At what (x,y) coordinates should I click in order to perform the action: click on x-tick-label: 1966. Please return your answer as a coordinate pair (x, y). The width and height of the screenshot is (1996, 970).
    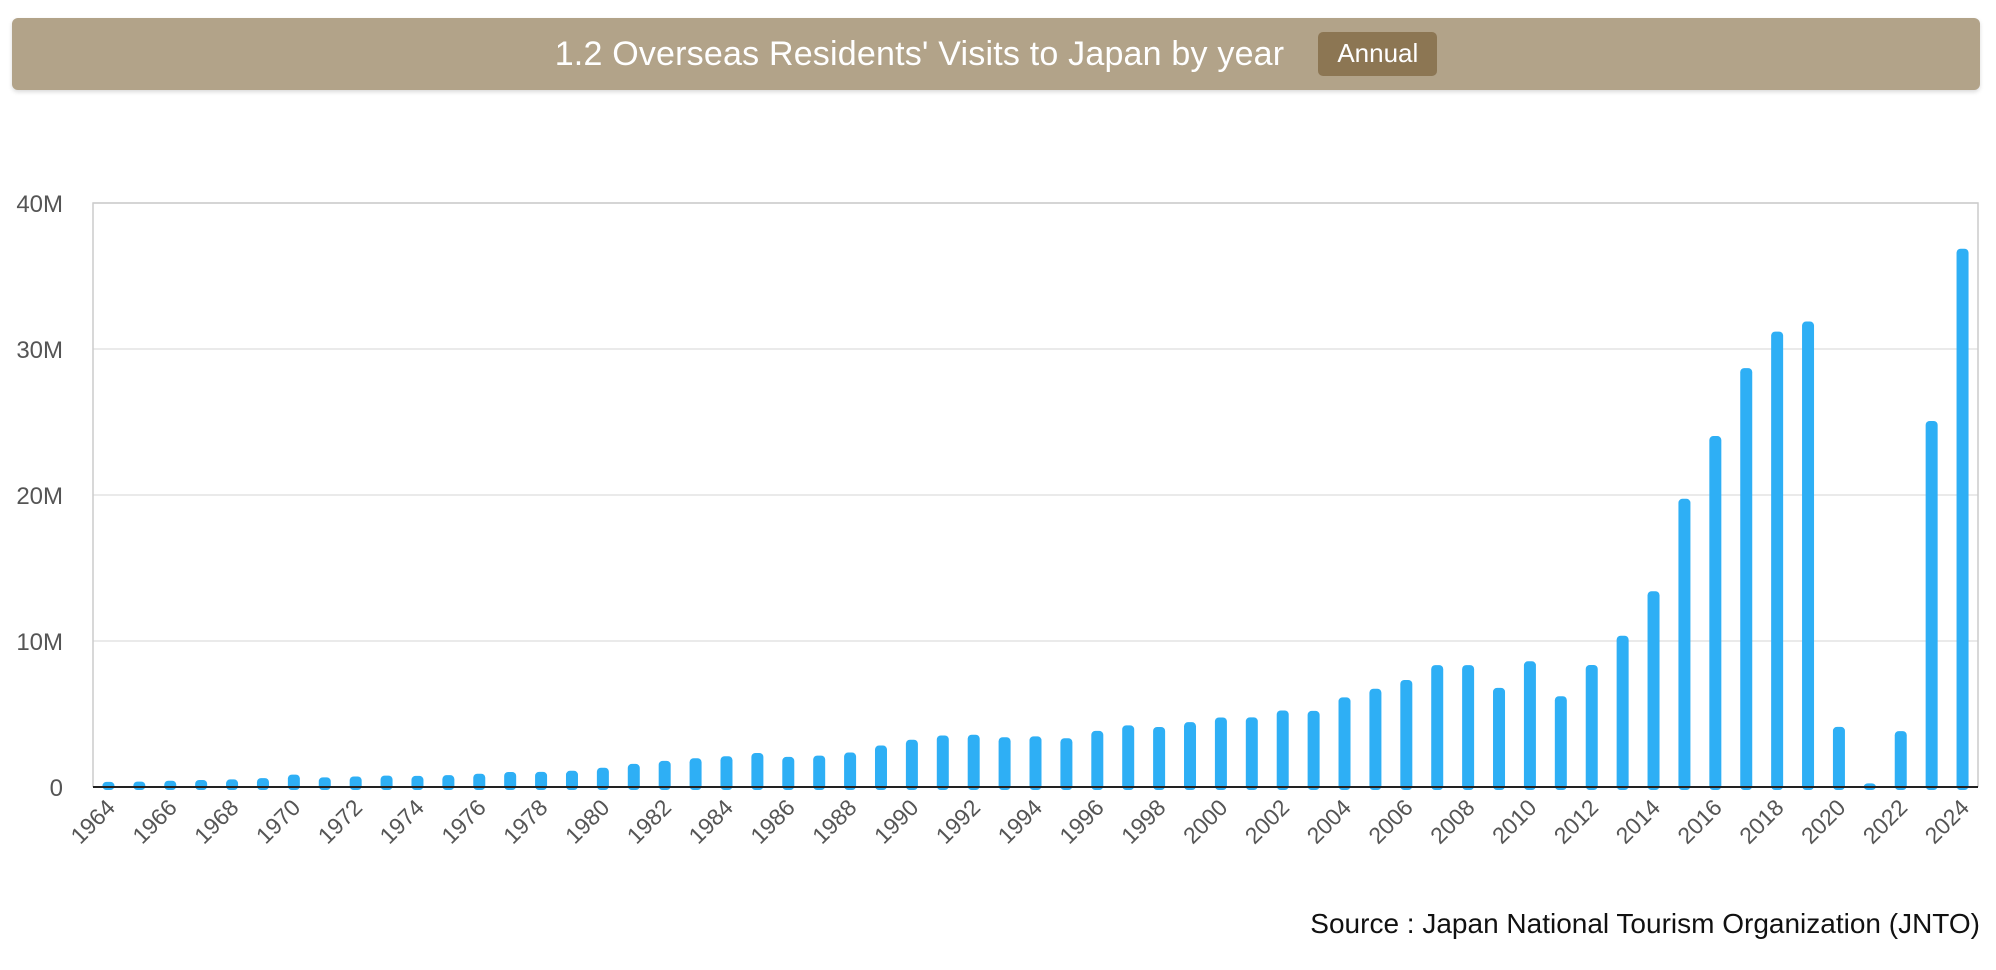
    Looking at the image, I should click on (154, 821).